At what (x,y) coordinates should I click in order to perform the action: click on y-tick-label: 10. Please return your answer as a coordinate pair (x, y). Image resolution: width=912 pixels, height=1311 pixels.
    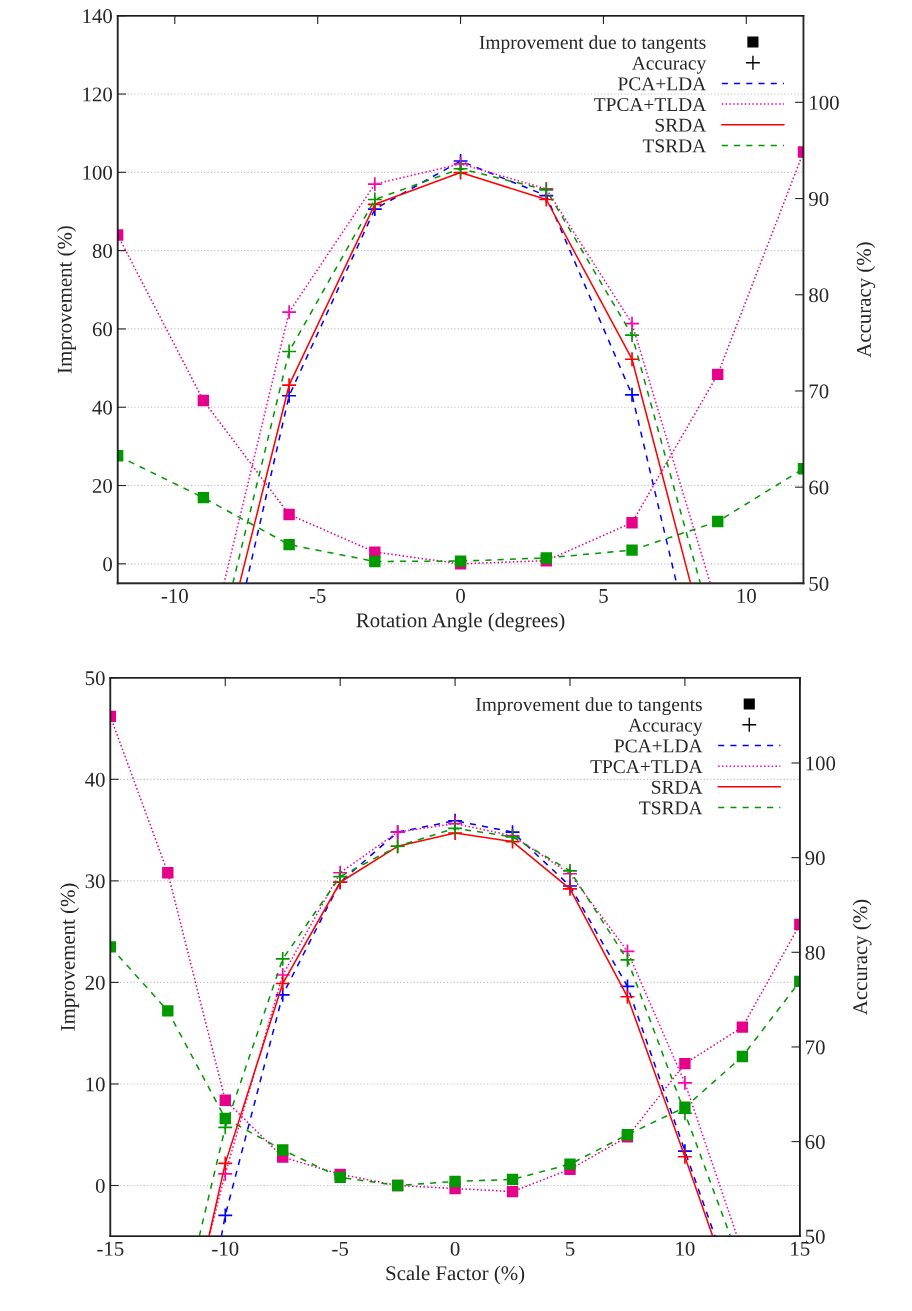
    Looking at the image, I should click on (95, 1084).